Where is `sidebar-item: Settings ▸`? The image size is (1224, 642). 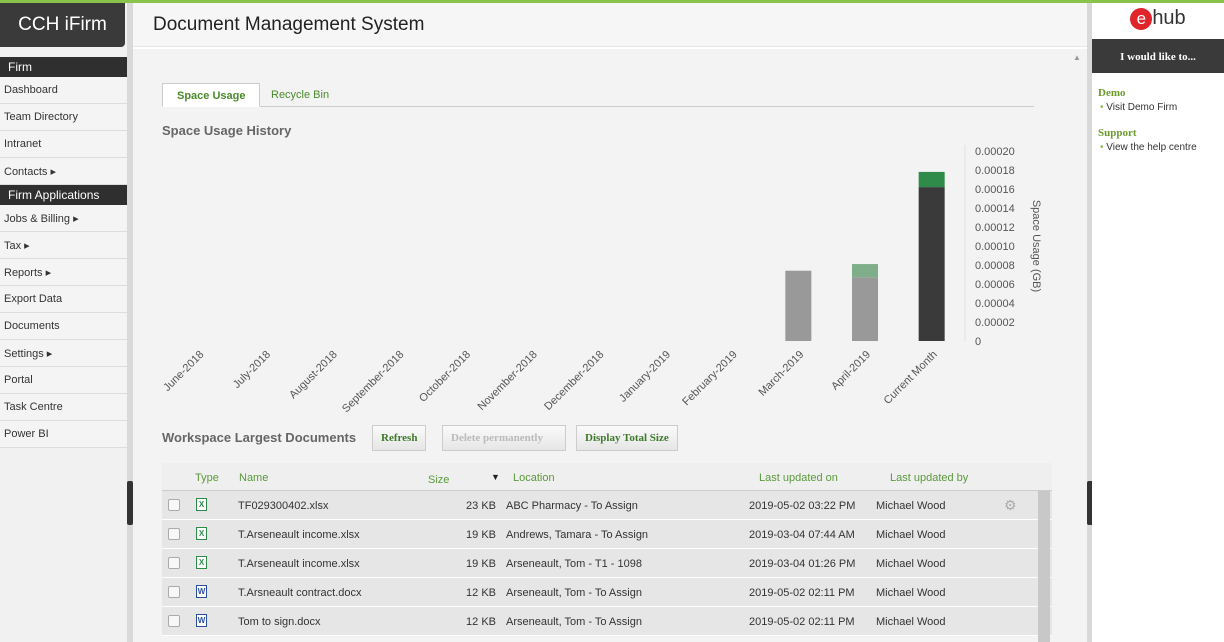
sidebar-item: Settings ▸ is located at coordinates (63, 353).